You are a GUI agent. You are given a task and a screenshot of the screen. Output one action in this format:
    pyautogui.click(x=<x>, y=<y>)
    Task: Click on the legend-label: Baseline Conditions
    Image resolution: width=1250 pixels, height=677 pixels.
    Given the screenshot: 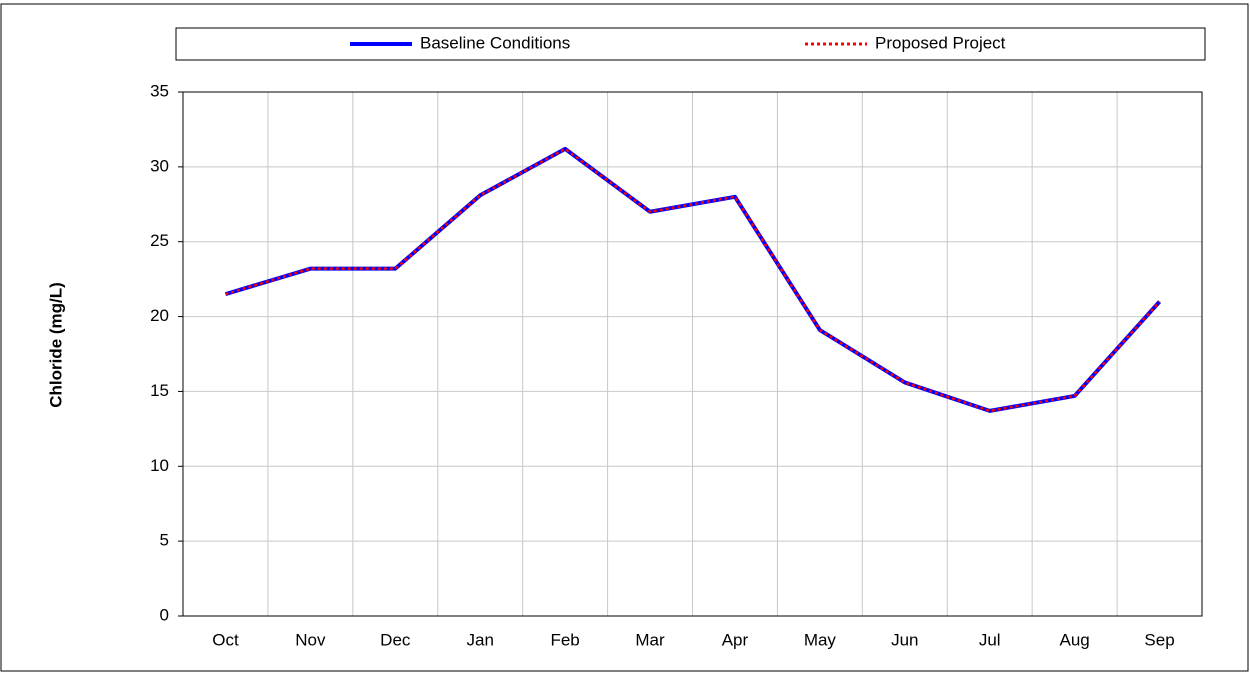 What is the action you would take?
    pyautogui.click(x=495, y=42)
    